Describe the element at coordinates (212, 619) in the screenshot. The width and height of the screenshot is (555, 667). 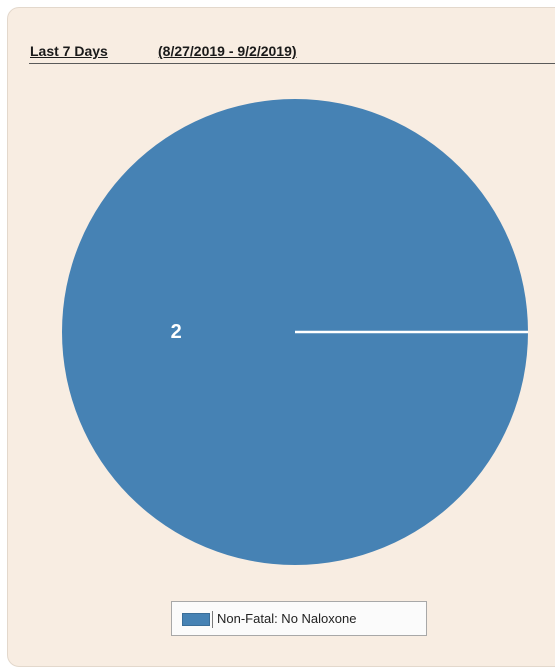
I see `legend-divider` at that location.